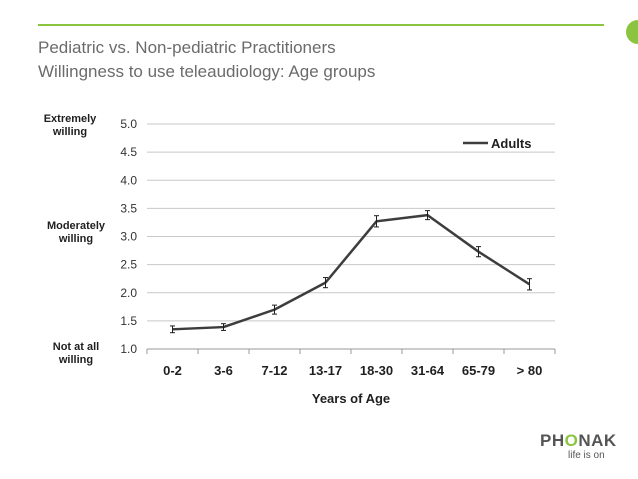 Image resolution: width=638 pixels, height=479 pixels. Describe the element at coordinates (632, 32) in the screenshot. I see `header-accent-dot` at that location.